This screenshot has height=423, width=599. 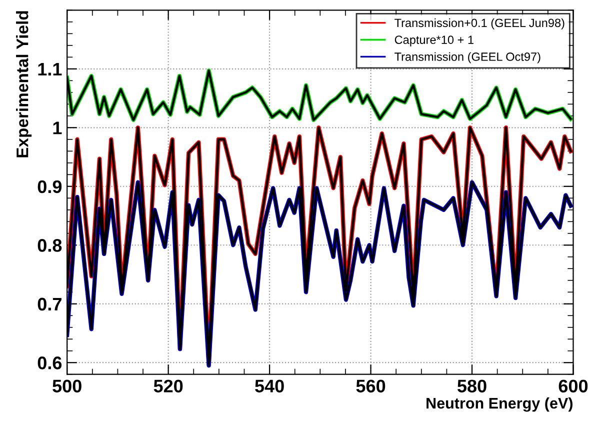 I want to click on x-tick-label: 580, so click(x=472, y=386).